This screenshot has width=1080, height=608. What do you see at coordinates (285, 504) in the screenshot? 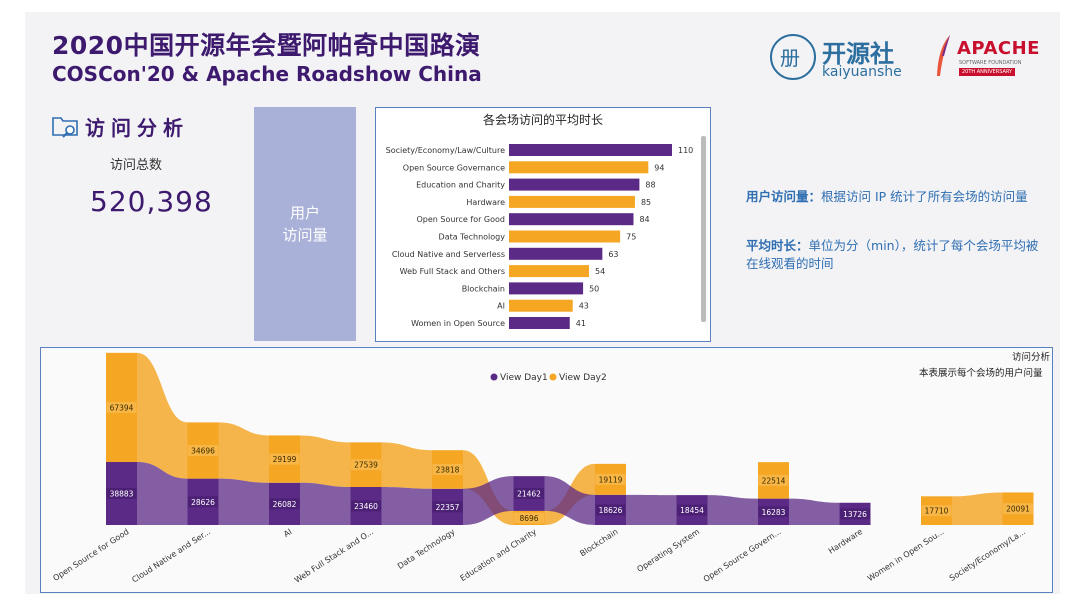
I see `segment-value-label: 26082` at bounding box center [285, 504].